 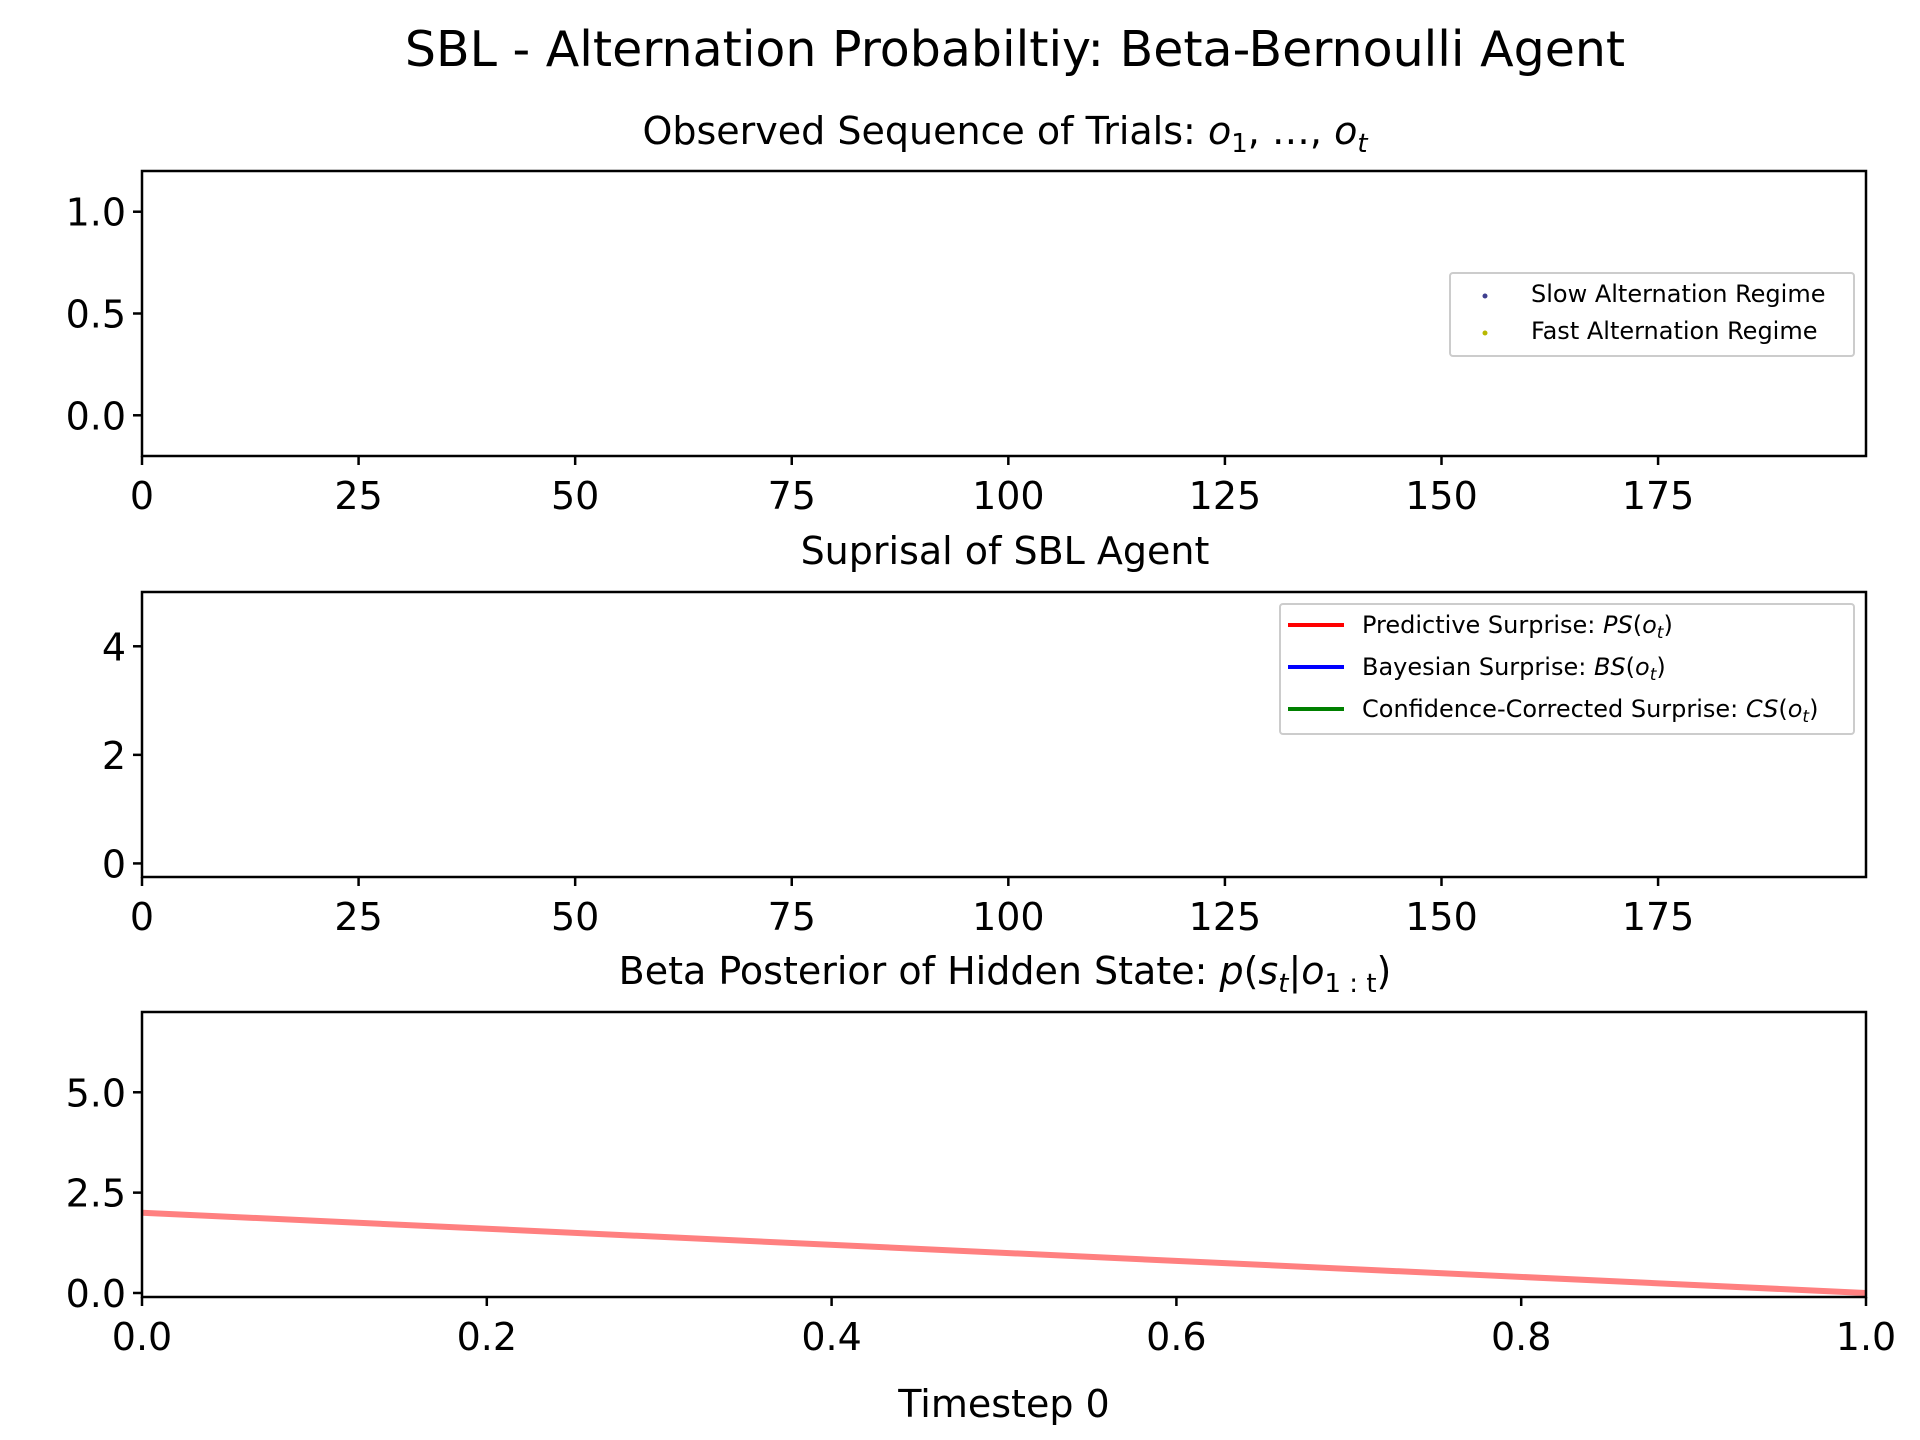 I want to click on legend-label-slow-regime: Slow Alternation Regime, so click(x=1678, y=294).